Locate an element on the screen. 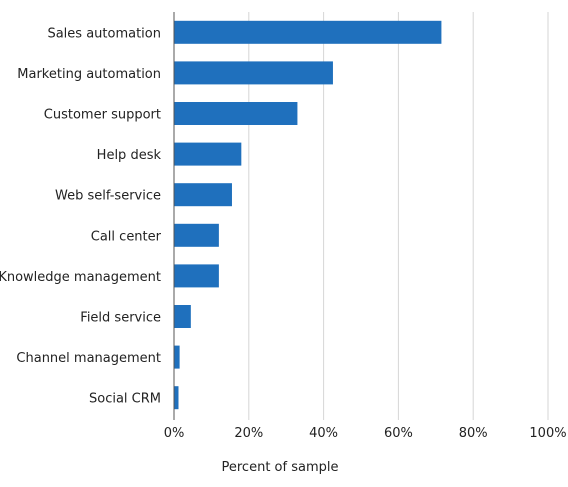 The width and height of the screenshot is (568, 487). x-tick-label: 100% is located at coordinates (547, 433).